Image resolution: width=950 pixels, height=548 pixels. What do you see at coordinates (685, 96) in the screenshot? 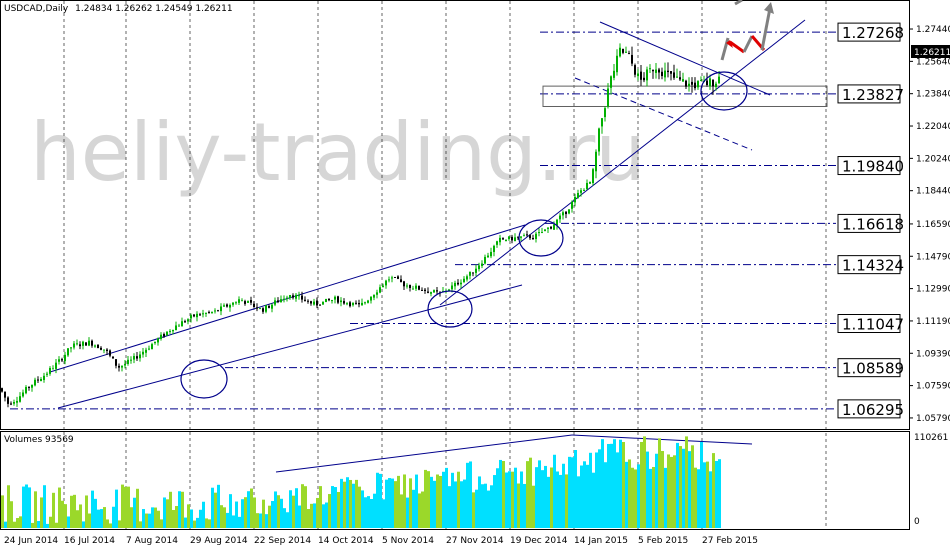
I see `consolidation-box` at bounding box center [685, 96].